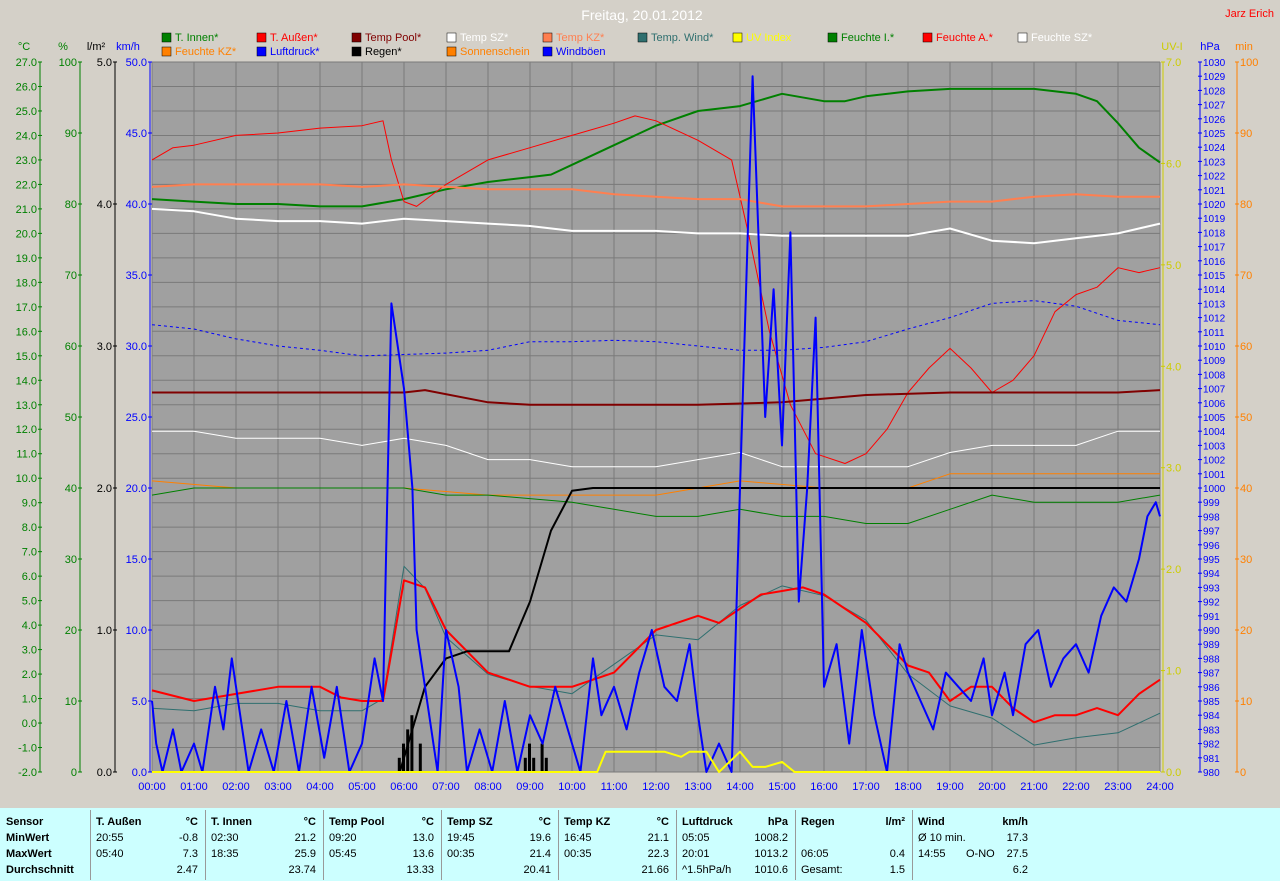  What do you see at coordinates (658, 854) in the screenshot?
I see `stats-max-value: 22.3` at bounding box center [658, 854].